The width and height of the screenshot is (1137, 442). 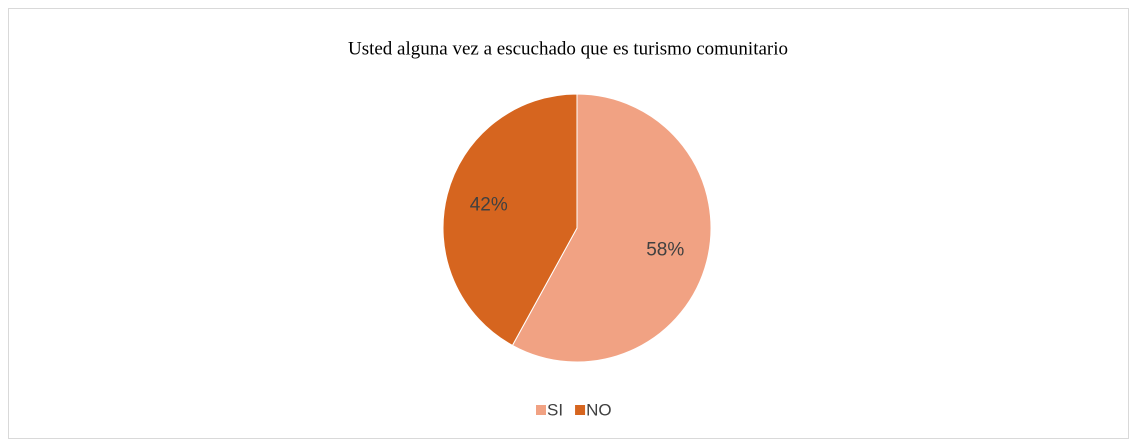 What do you see at coordinates (555, 409) in the screenshot?
I see `legend-label: SI` at bounding box center [555, 409].